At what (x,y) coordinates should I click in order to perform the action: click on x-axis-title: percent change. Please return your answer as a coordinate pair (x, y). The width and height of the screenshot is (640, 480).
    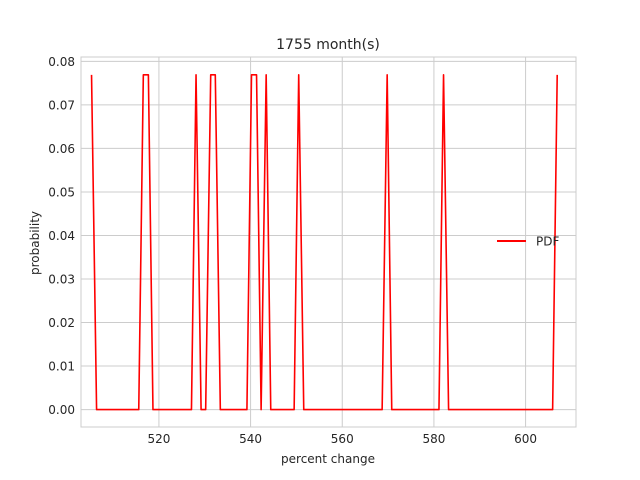
    Looking at the image, I should click on (328, 459).